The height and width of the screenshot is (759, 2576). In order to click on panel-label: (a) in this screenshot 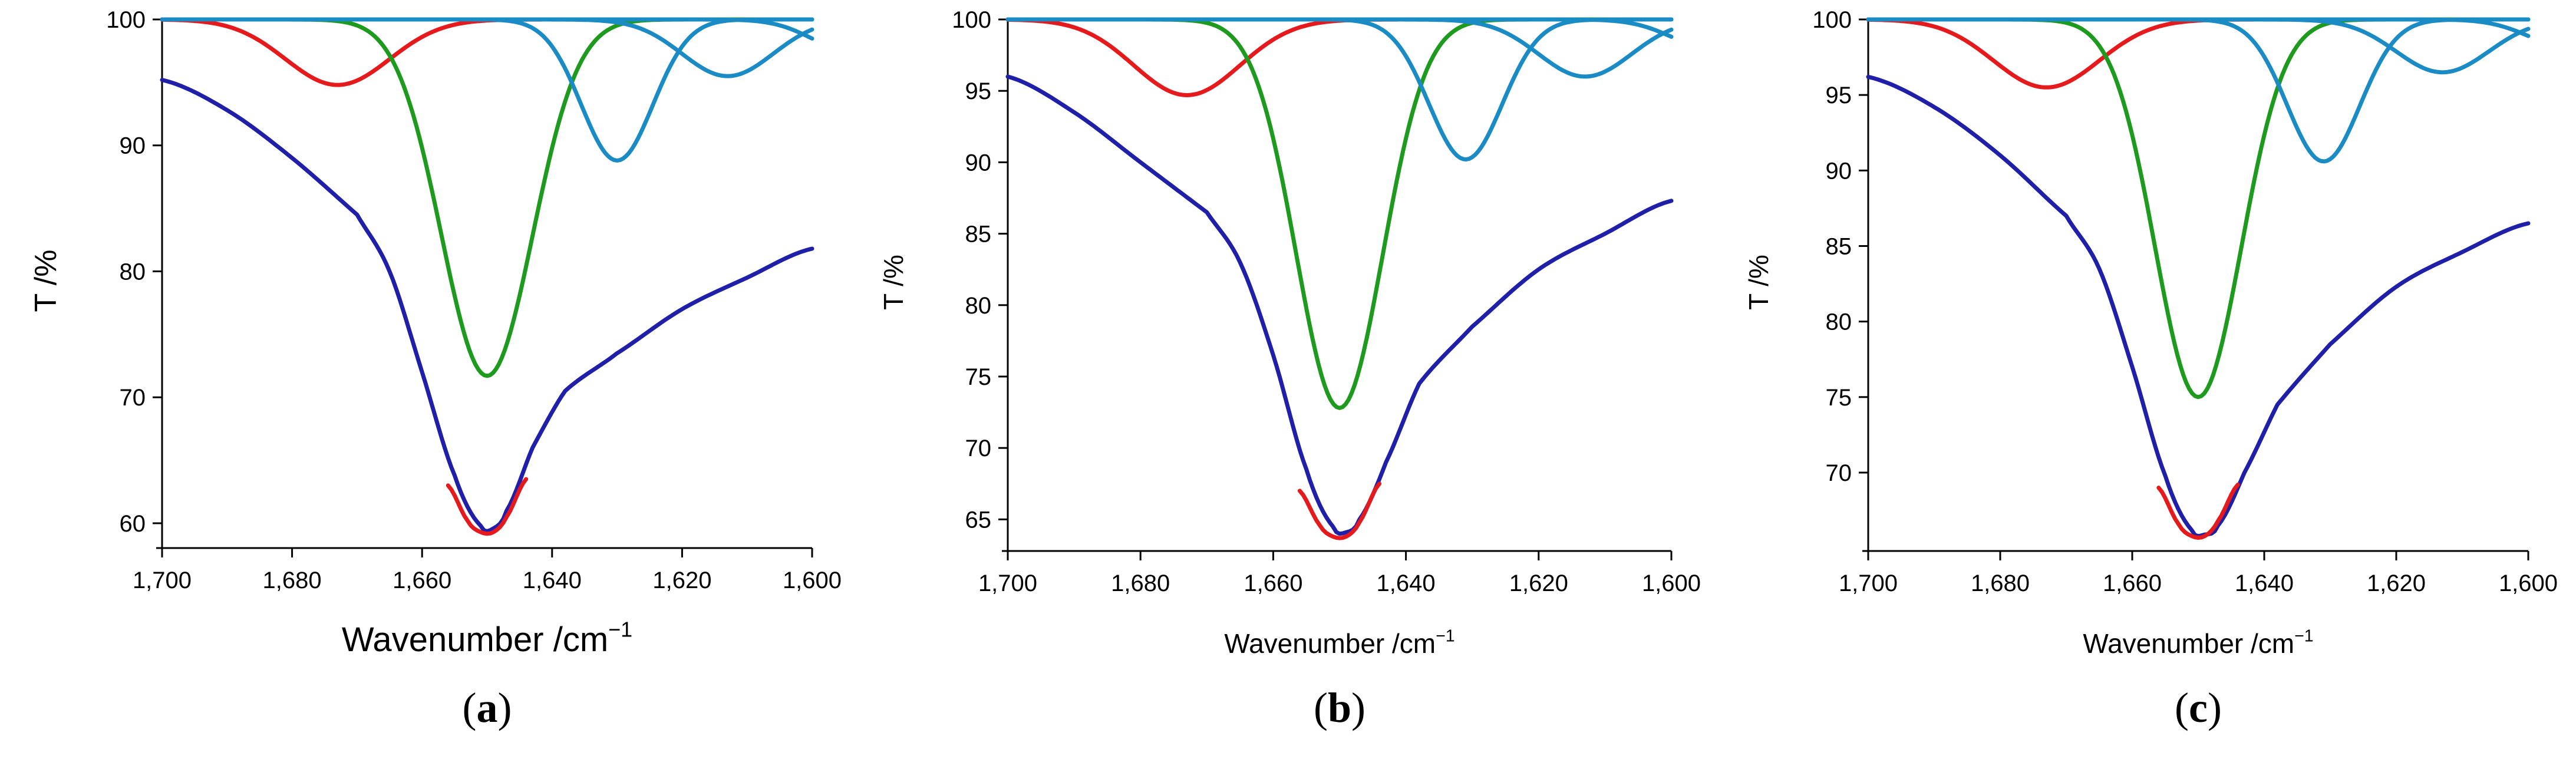, I will do `click(488, 708)`.